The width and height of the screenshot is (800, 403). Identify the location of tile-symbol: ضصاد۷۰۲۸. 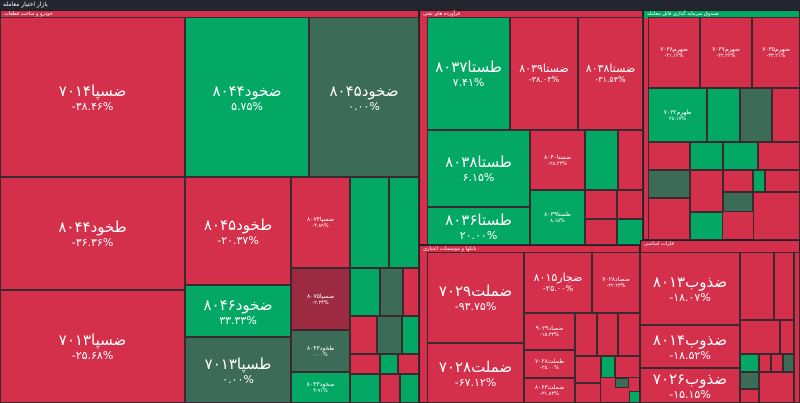
(616, 279).